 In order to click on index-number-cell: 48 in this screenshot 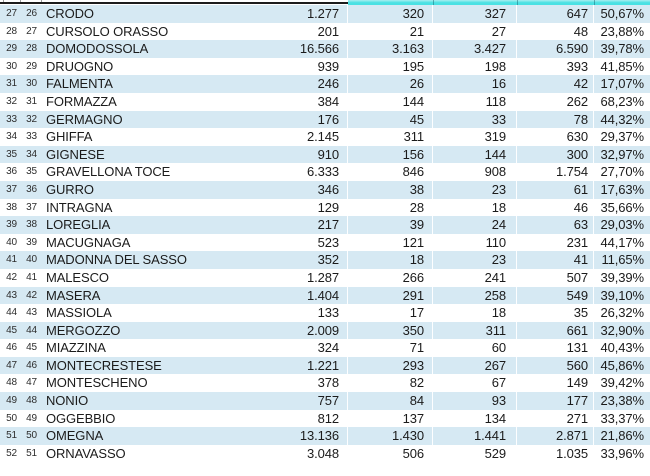, I will do `click(31, 401)`.